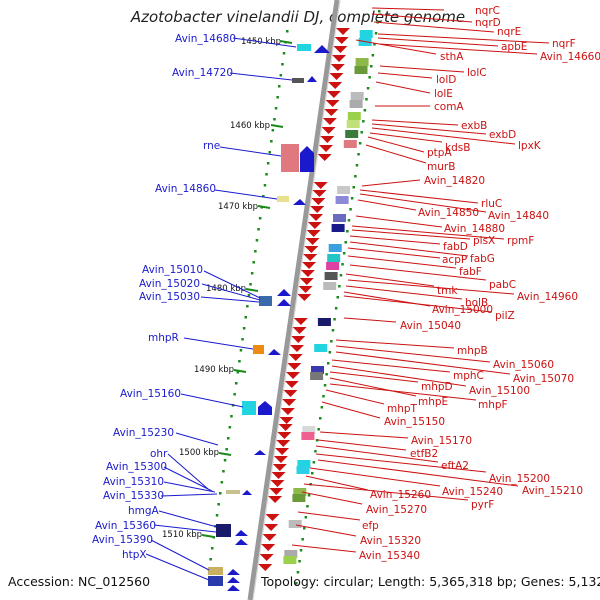  Describe the element at coordinates (150, 394) in the screenshot. I see `gene-label: Avin_15160` at that location.